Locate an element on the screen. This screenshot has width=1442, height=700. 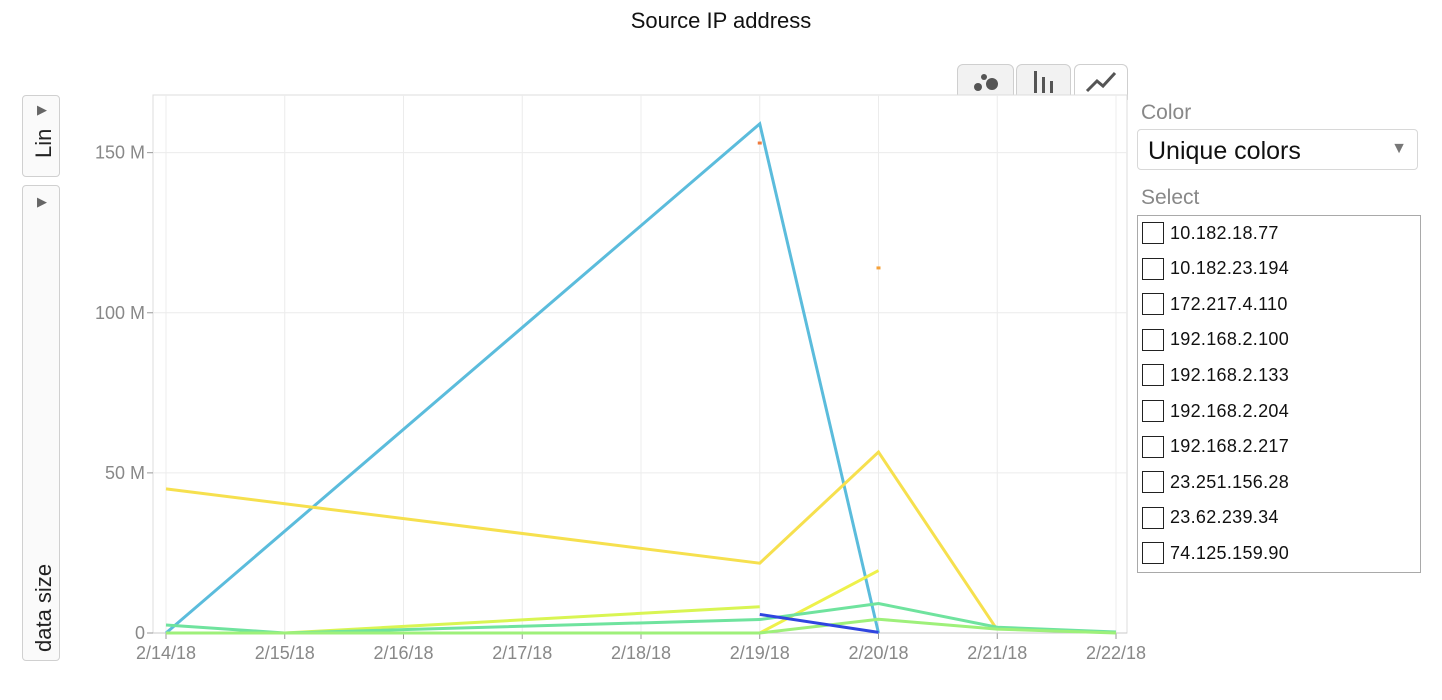
ip-label: 23.251.156.28 is located at coordinates (1230, 481).